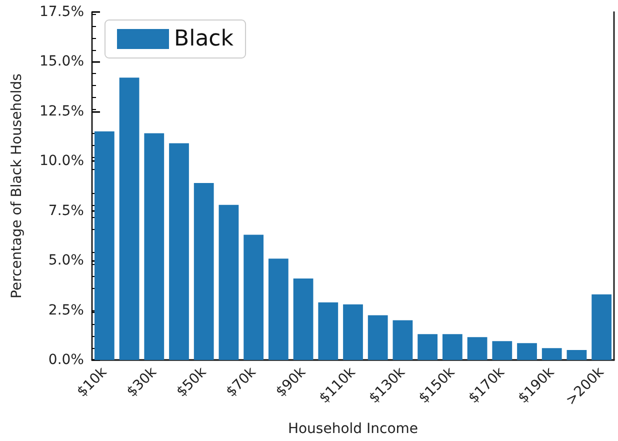  Describe the element at coordinates (62, 62) in the screenshot. I see `y-tick-label: 15.0%` at that location.